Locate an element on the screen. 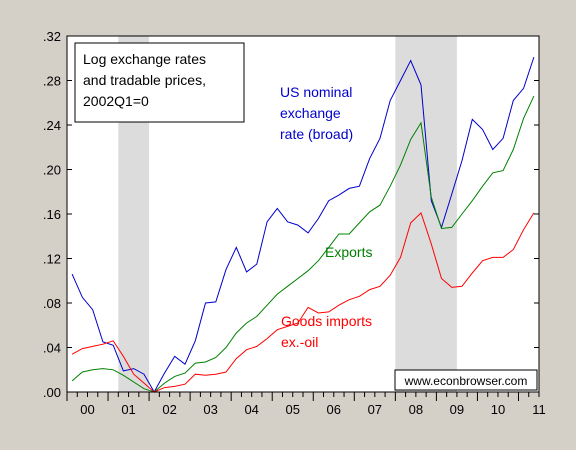 Image resolution: width=576 pixels, height=450 pixels. y-tick-label: .32 is located at coordinates (52, 36).